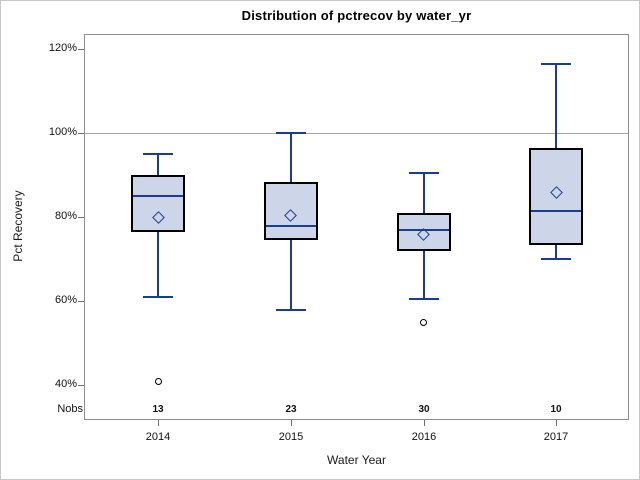 This screenshot has height=480, width=640. What do you see at coordinates (65, 216) in the screenshot?
I see `y-tick-label: 80%` at bounding box center [65, 216].